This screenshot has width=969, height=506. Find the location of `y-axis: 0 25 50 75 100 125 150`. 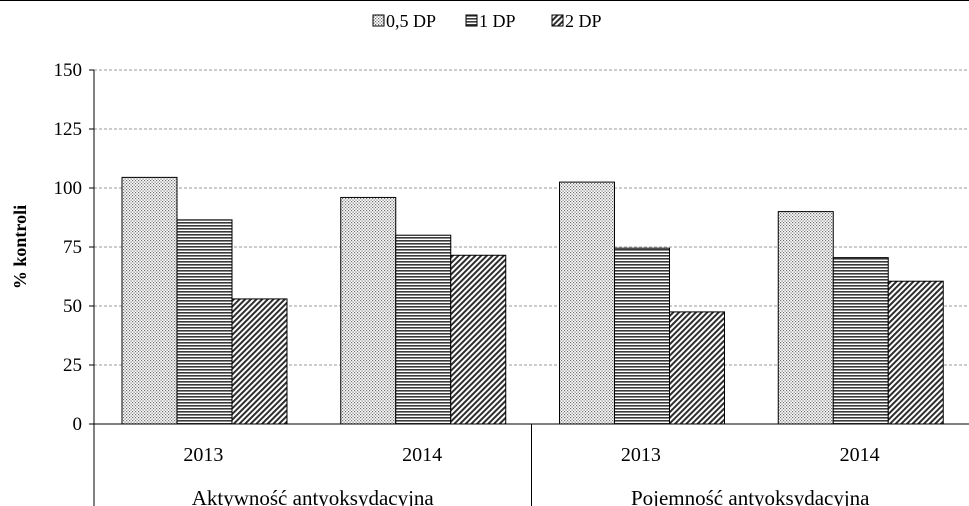

y-axis: 0 25 50 75 100 125 150 is located at coordinates (74, 283).